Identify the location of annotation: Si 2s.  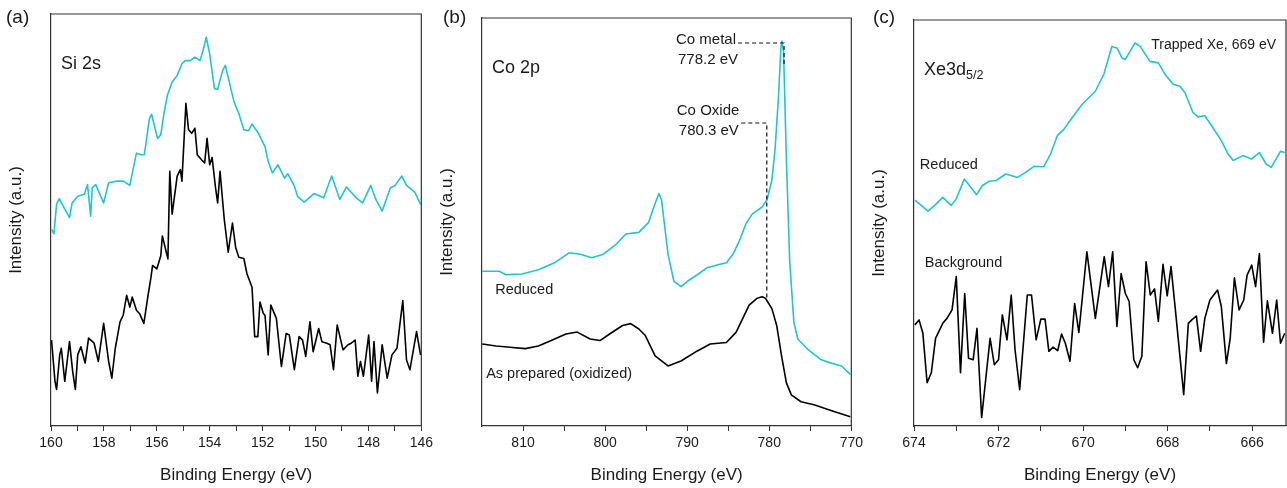
(81, 62).